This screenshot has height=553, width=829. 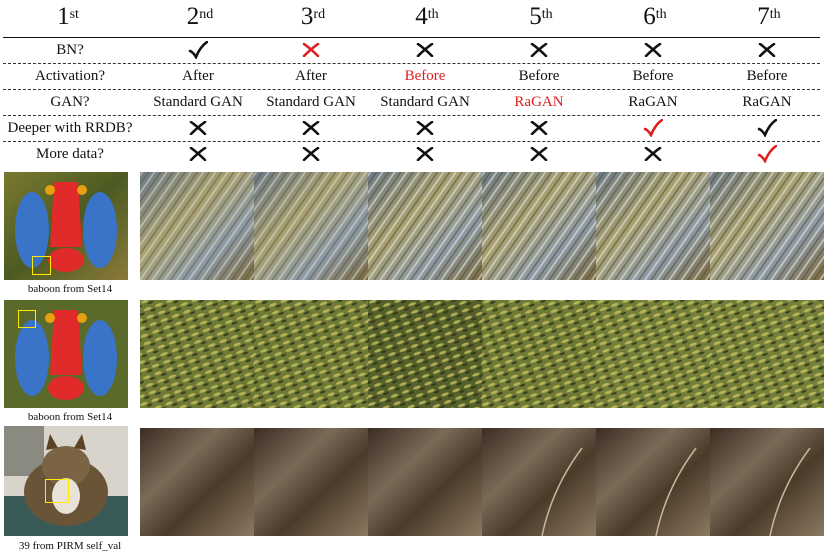 I want to click on crop-r2-c6, so click(x=653, y=354).